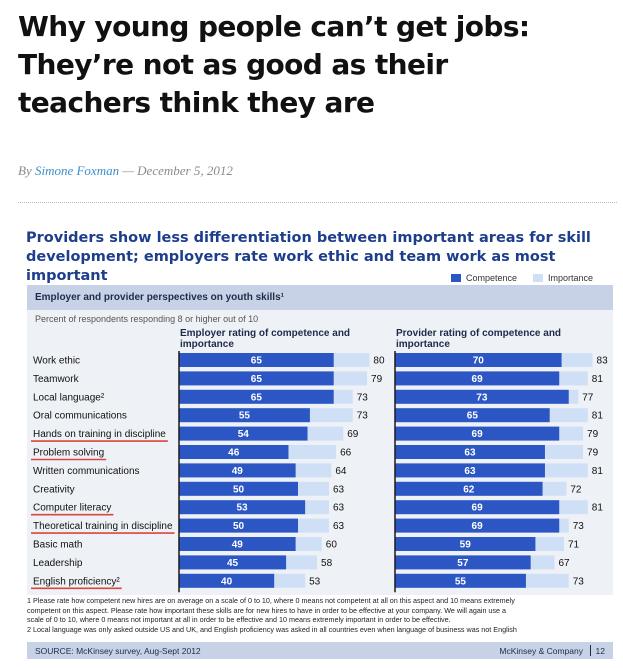  I want to click on competence-value-label: 45, so click(233, 563).